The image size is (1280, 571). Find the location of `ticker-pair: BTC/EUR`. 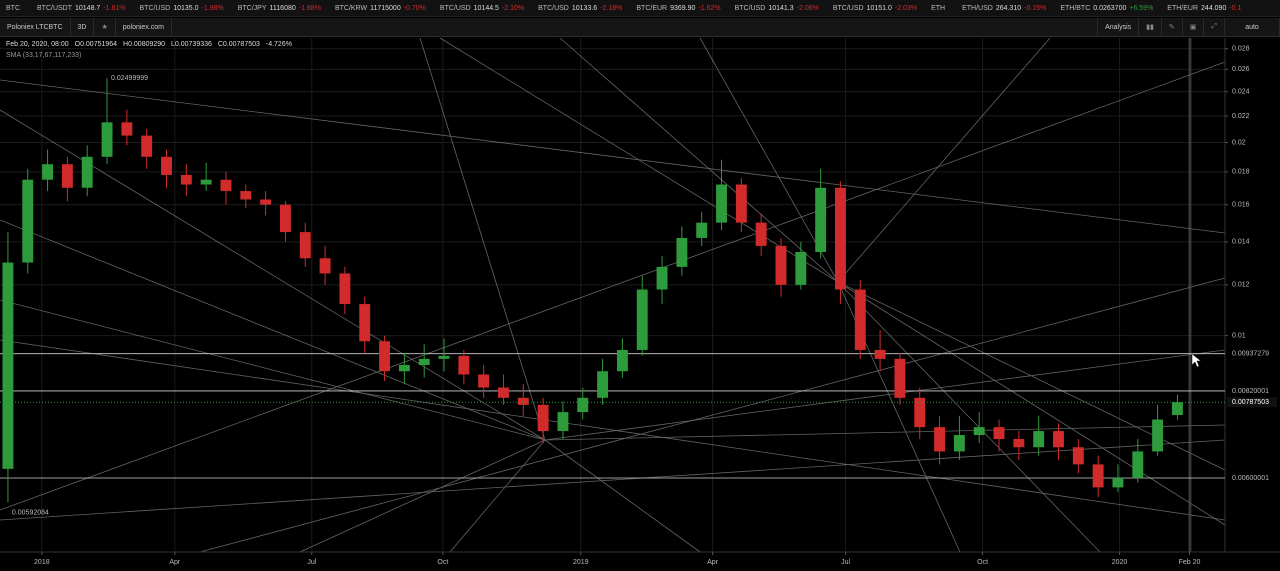

ticker-pair: BTC/EUR is located at coordinates (652, 8).